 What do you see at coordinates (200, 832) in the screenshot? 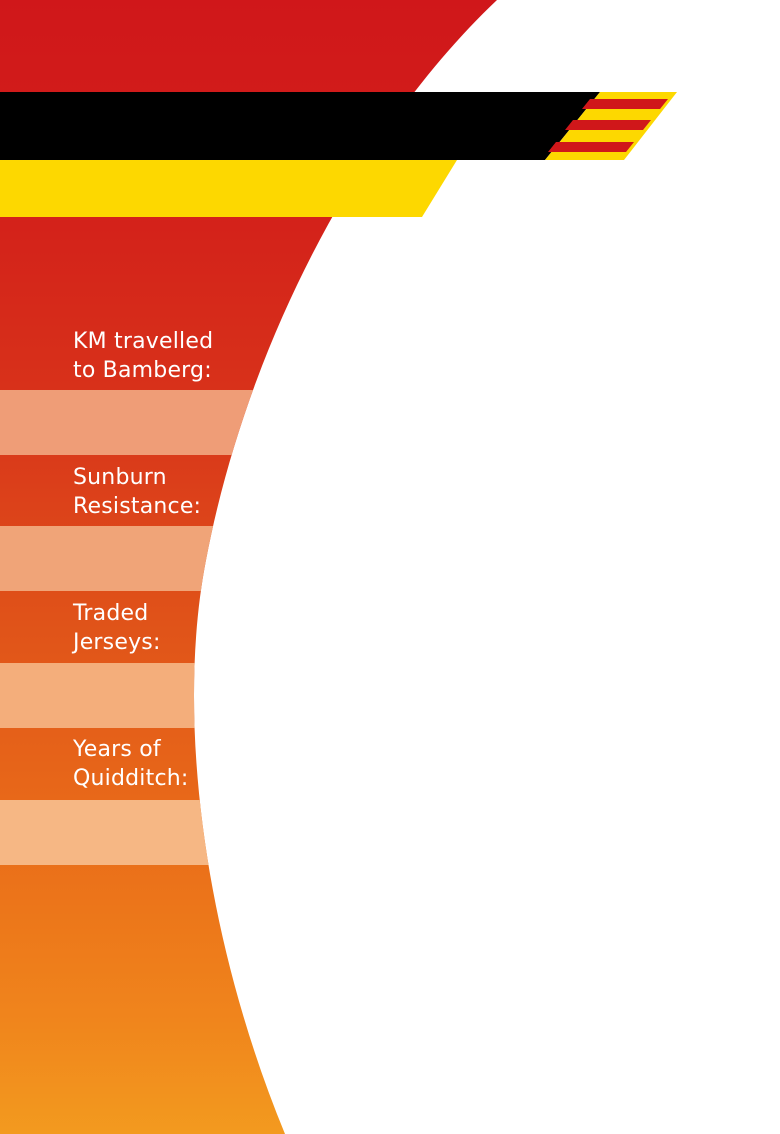
I see `value-row-yrs` at bounding box center [200, 832].